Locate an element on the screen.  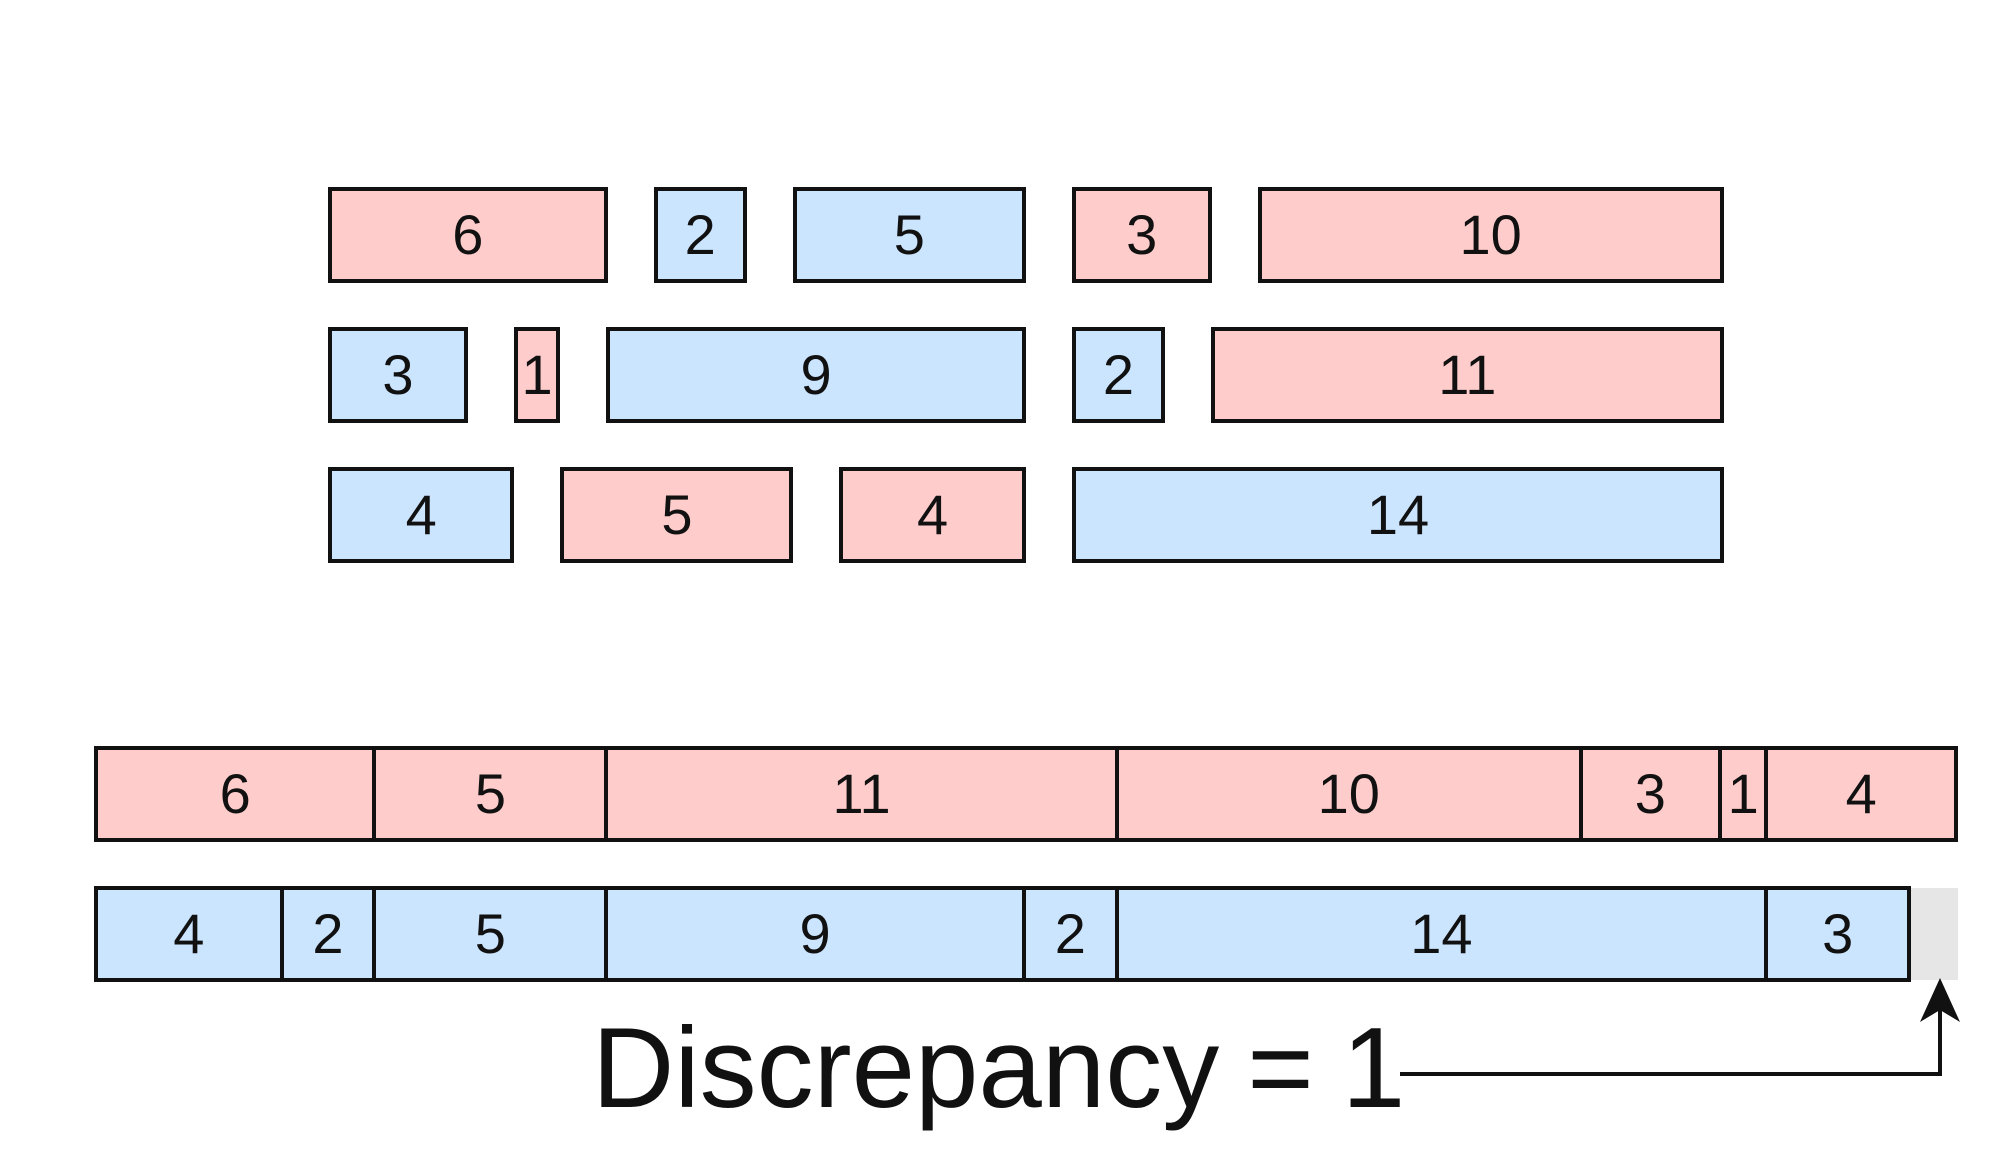
red-strip: 6 5 11 10 3 1 4 is located at coordinates (1026, 794).